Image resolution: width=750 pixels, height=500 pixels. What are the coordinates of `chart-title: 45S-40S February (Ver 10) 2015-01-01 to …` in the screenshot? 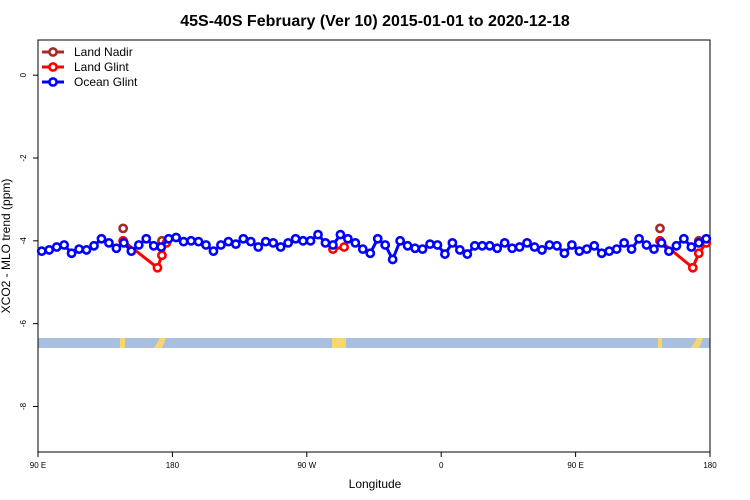 It's located at (375, 21).